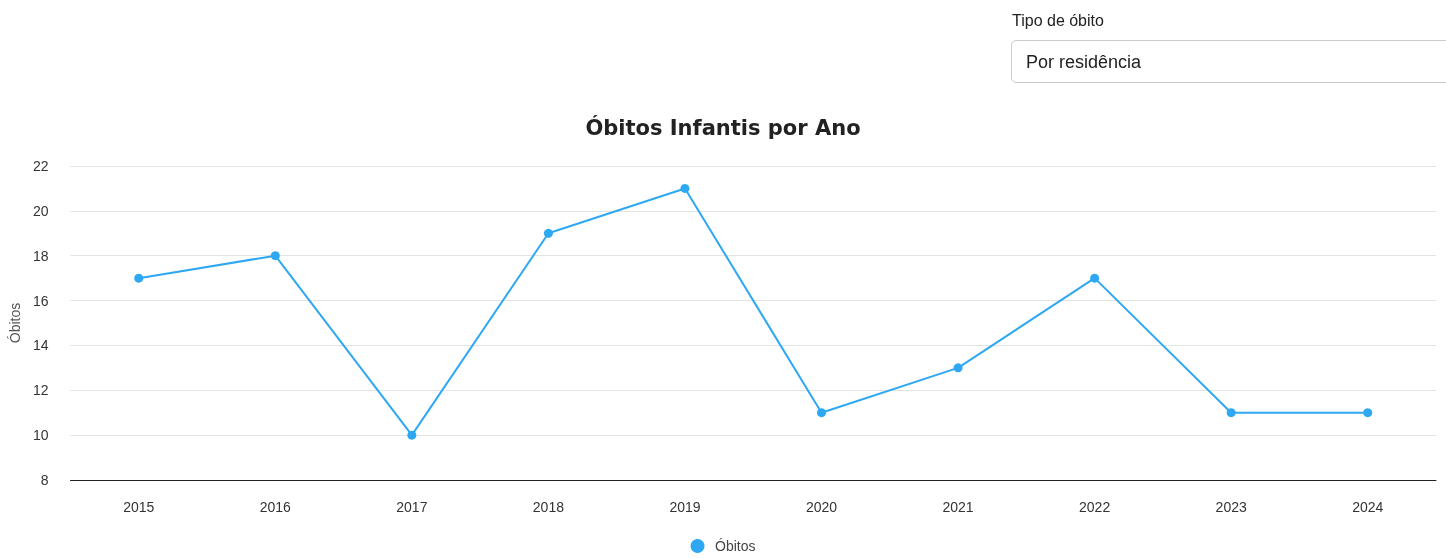 This screenshot has width=1446, height=558. What do you see at coordinates (40, 390) in the screenshot?
I see `y-tick-label: 12` at bounding box center [40, 390].